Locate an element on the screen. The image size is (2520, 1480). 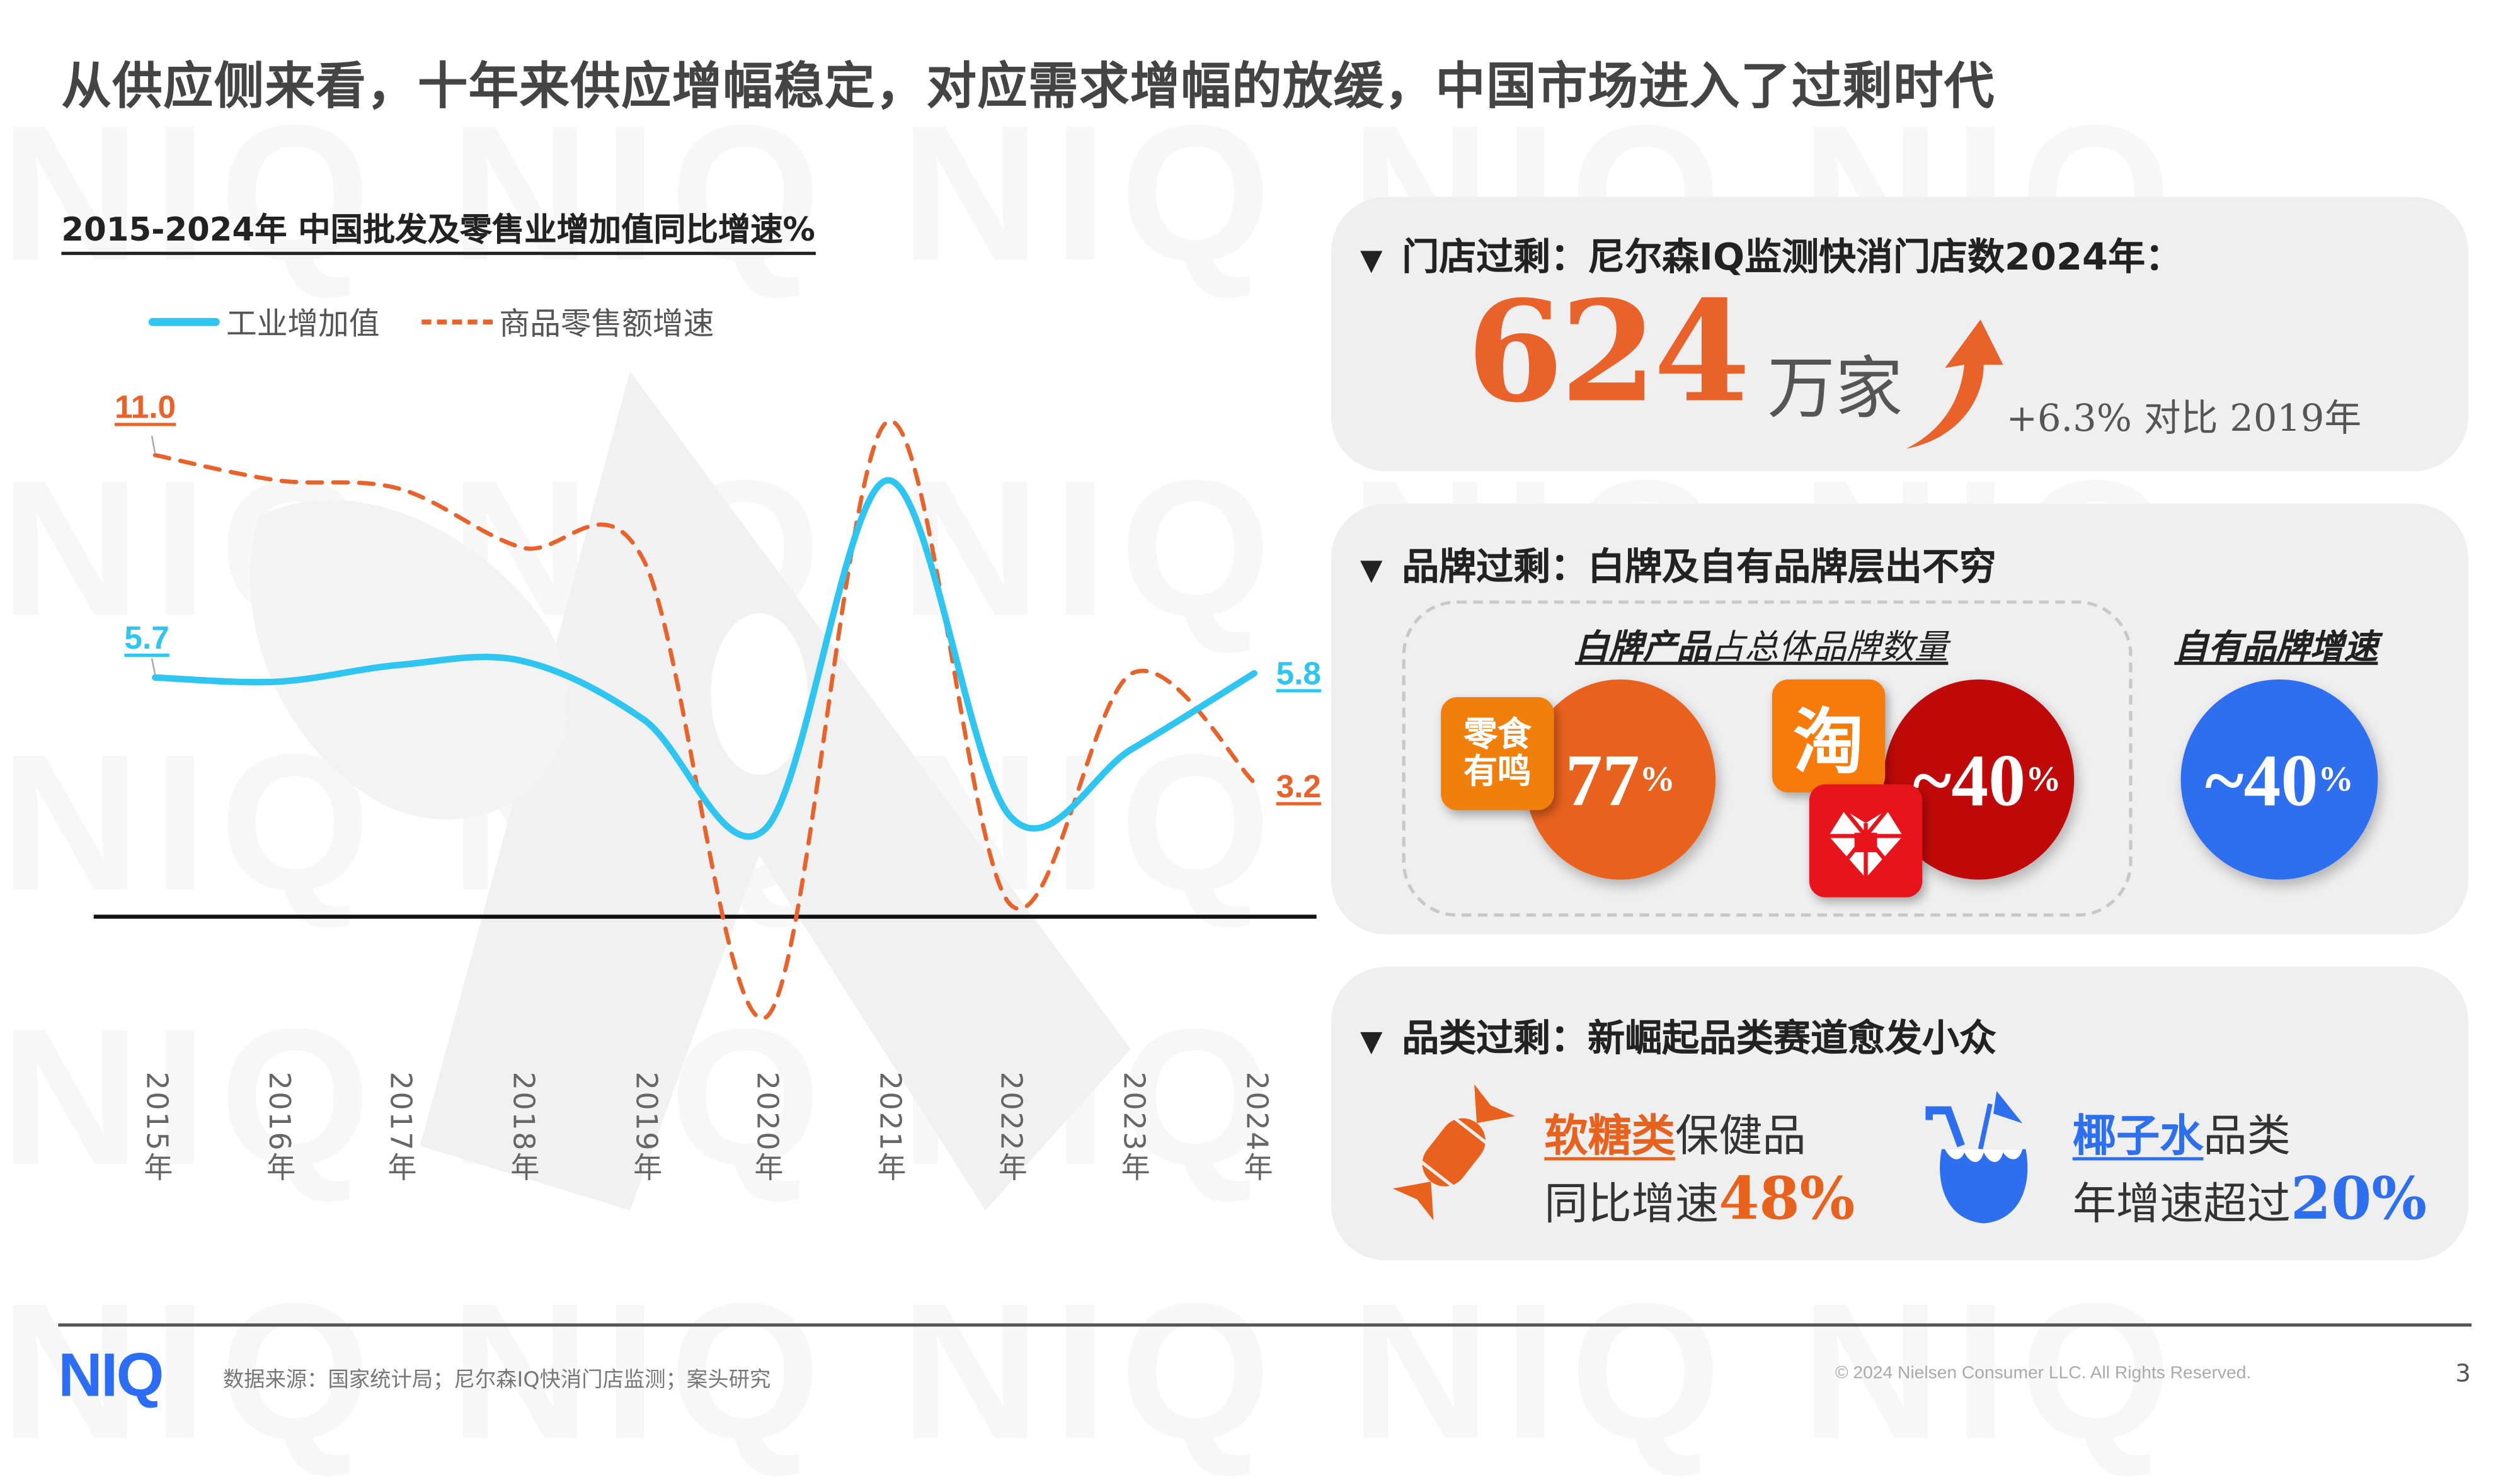
gummy-category-line1: 软糖类保健品 is located at coordinates (1675, 1137).